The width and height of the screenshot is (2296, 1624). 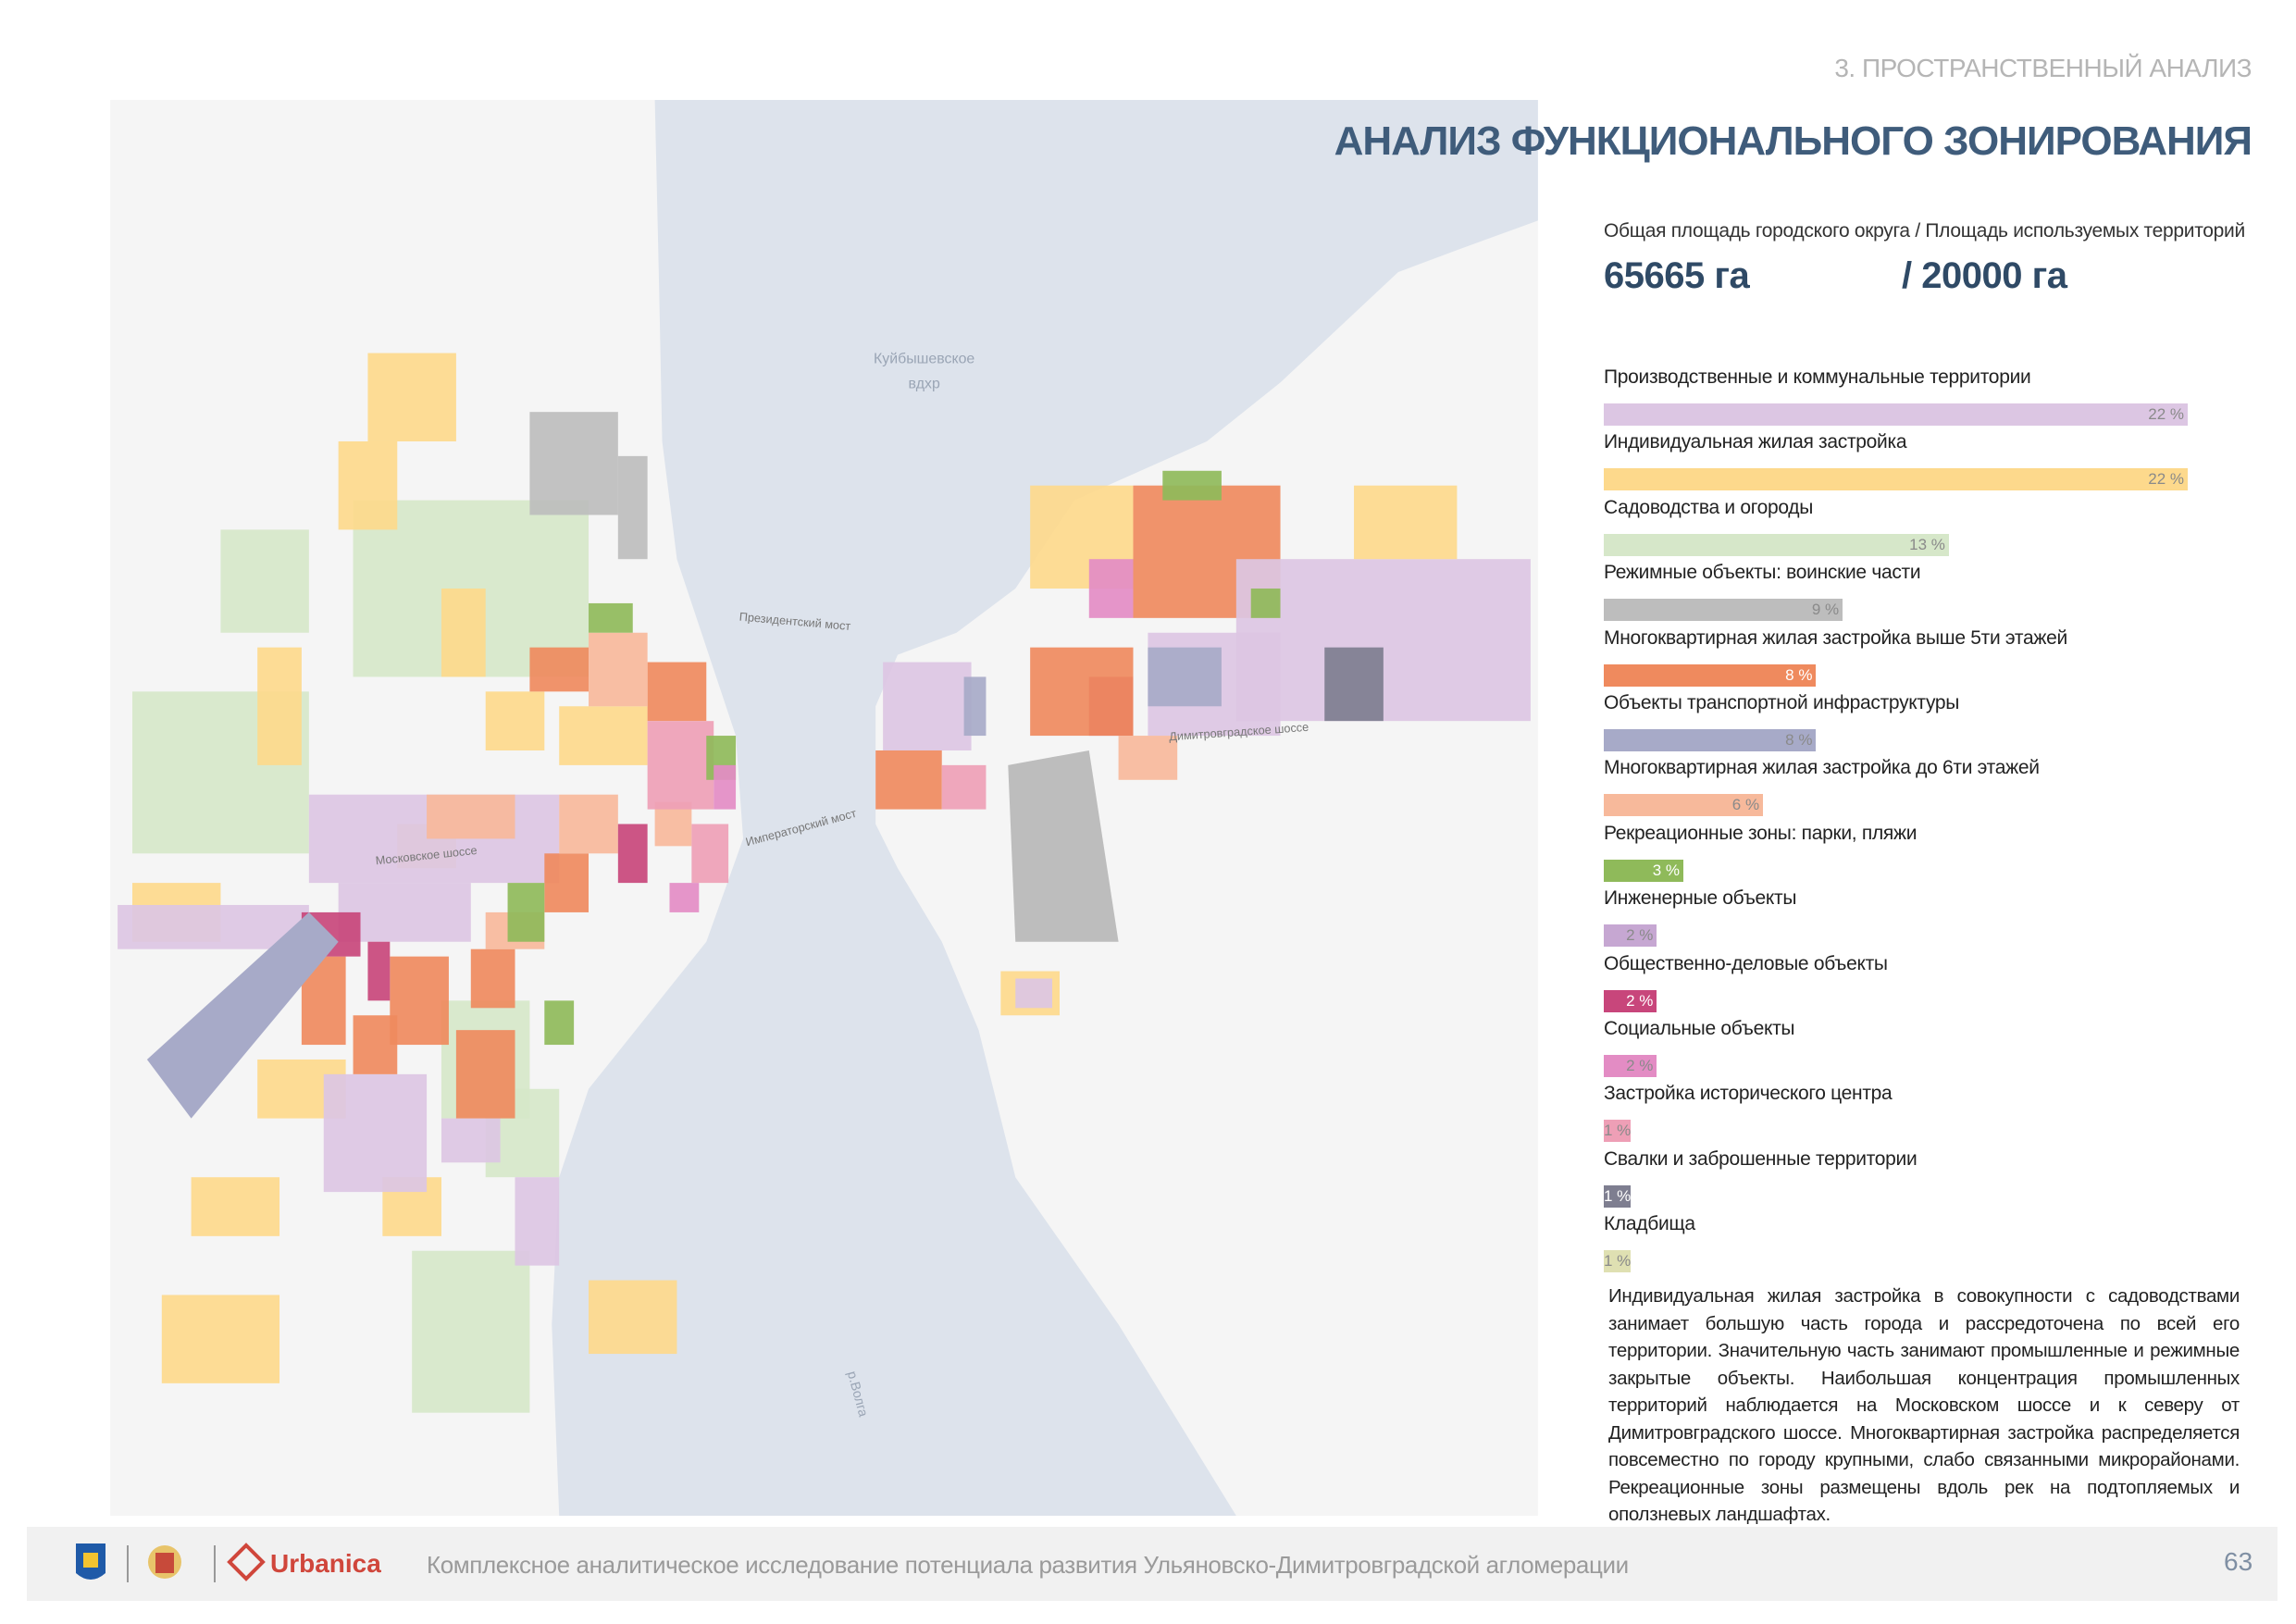 What do you see at coordinates (1984, 275) in the screenshot?
I see `area-used: / 20000 га` at bounding box center [1984, 275].